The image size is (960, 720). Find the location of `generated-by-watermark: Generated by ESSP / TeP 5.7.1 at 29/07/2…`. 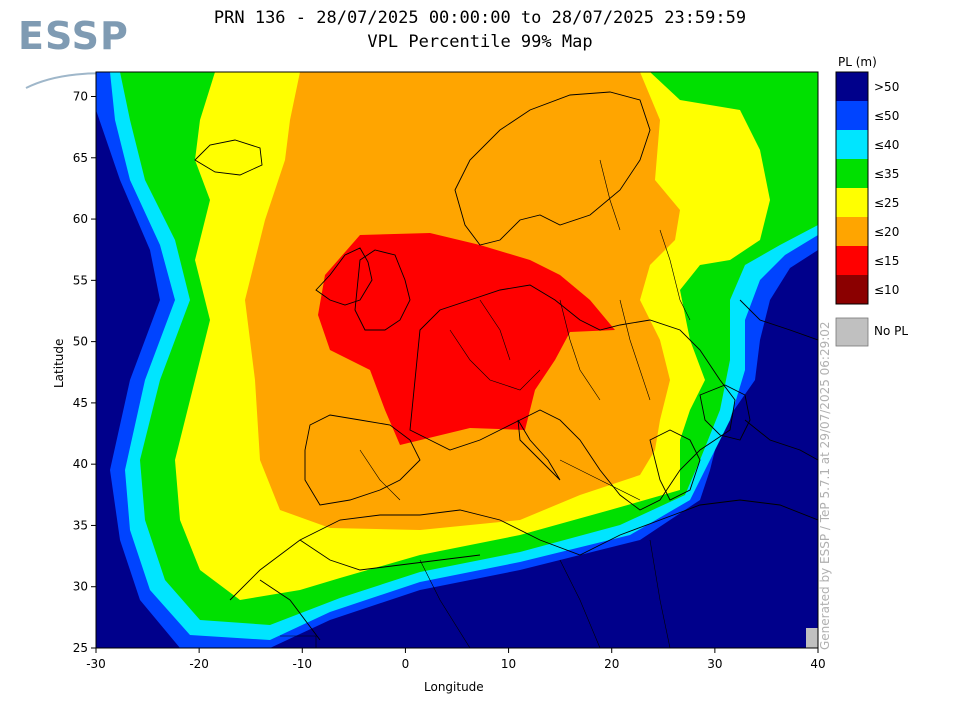

generated-by-watermark: Generated by ESSP / TeP 5.7.1 at 29/07/2… is located at coordinates (825, 485).